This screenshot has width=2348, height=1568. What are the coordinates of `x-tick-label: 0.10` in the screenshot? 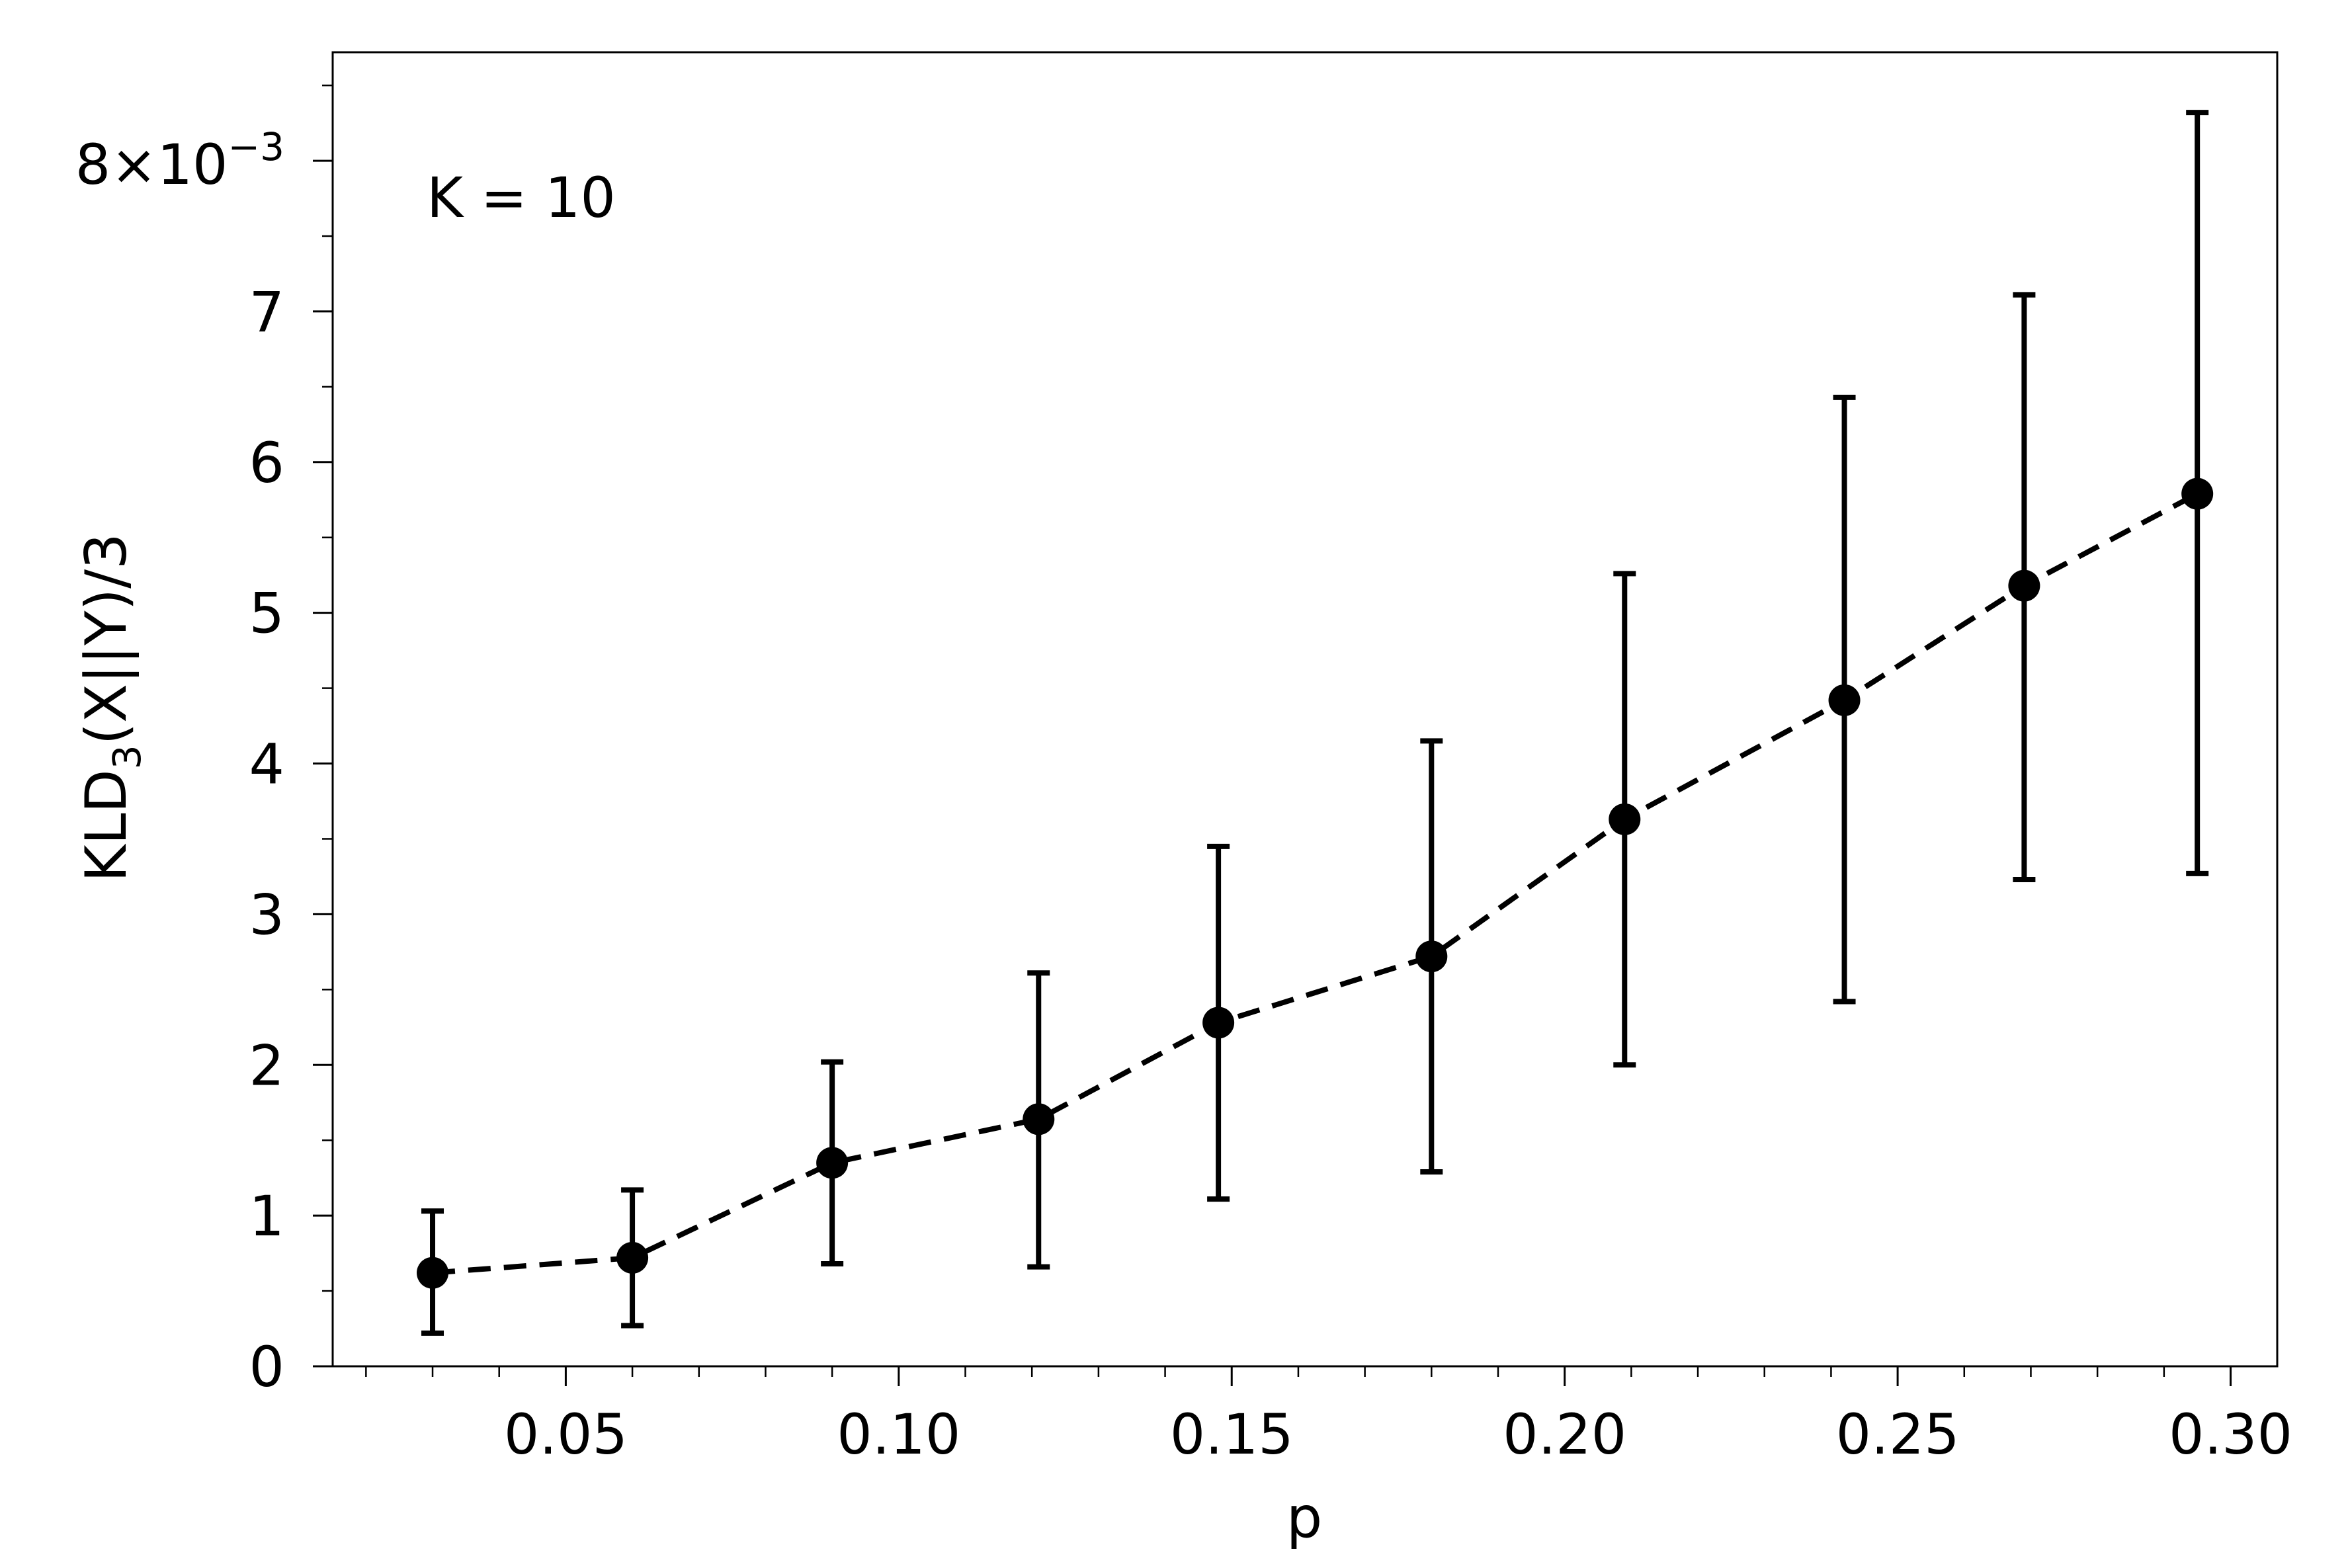 It's located at (898, 1434).